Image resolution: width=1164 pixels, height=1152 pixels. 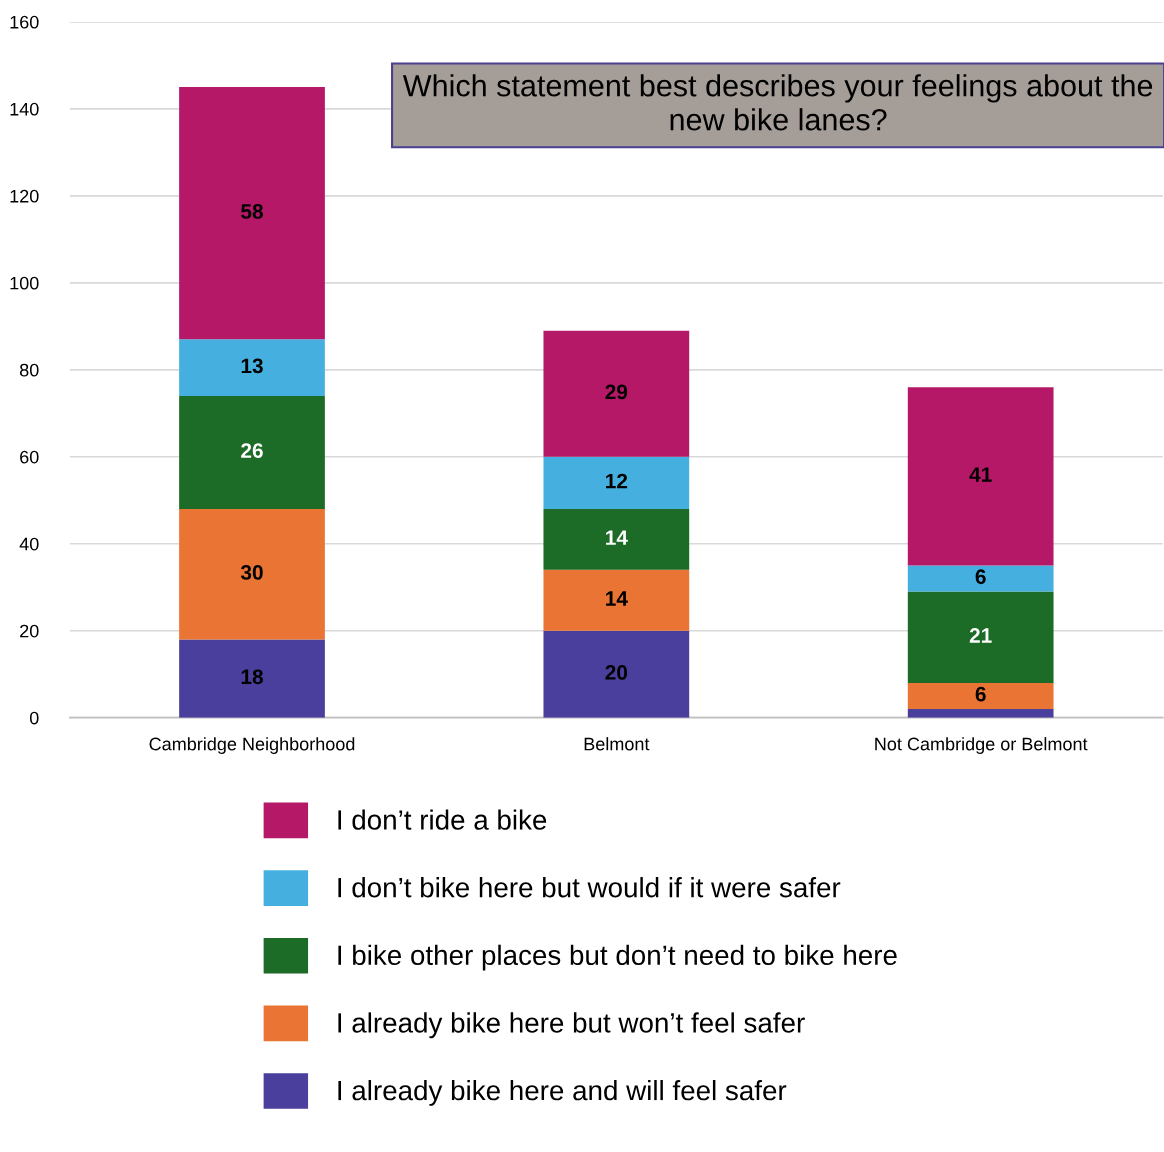 What do you see at coordinates (24, 109) in the screenshot?
I see `y-tick-label: 140` at bounding box center [24, 109].